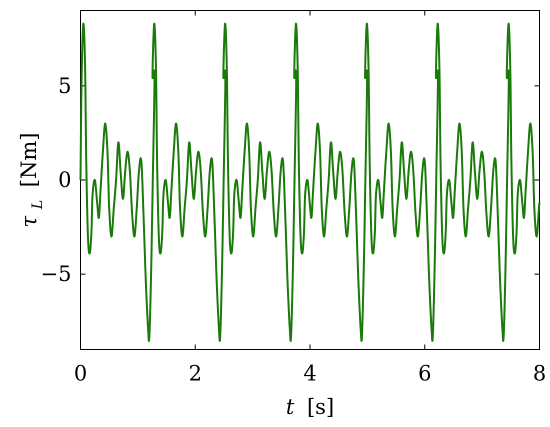 This screenshot has width=550, height=427. Describe the element at coordinates (539, 374) in the screenshot. I see `x-tick-label: 8` at that location.